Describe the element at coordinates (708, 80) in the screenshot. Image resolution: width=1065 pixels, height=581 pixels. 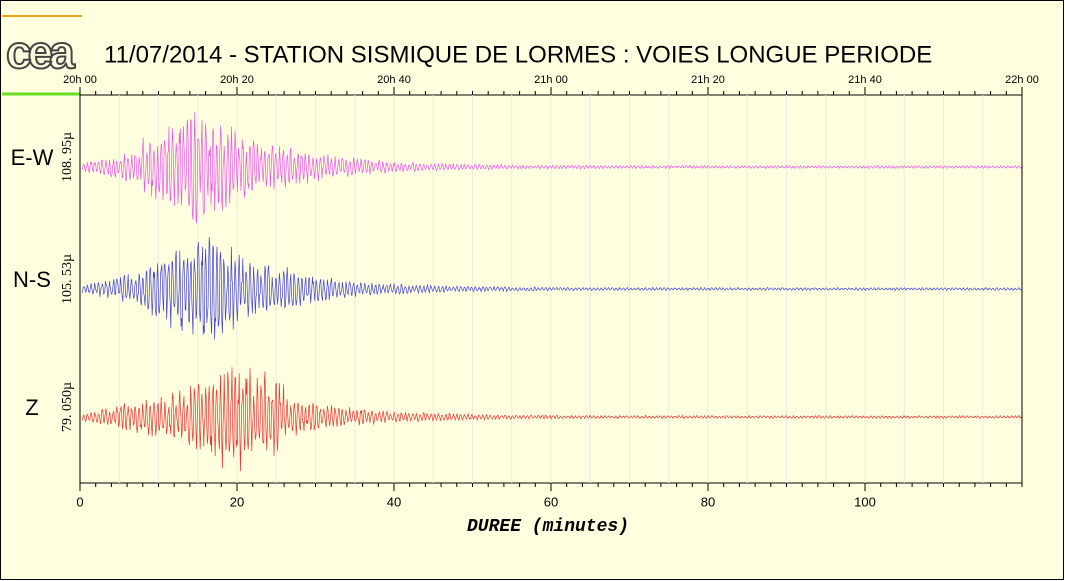
I see `top-tick-label: 21h 20` at that location.